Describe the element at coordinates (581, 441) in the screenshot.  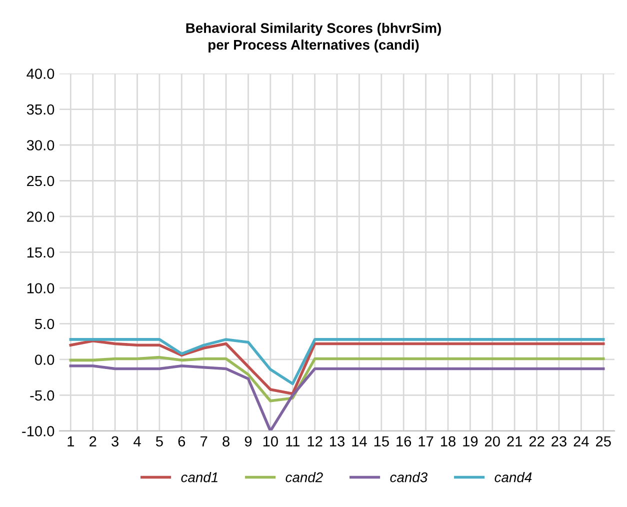
I see `x-tick-label: 24` at that location.